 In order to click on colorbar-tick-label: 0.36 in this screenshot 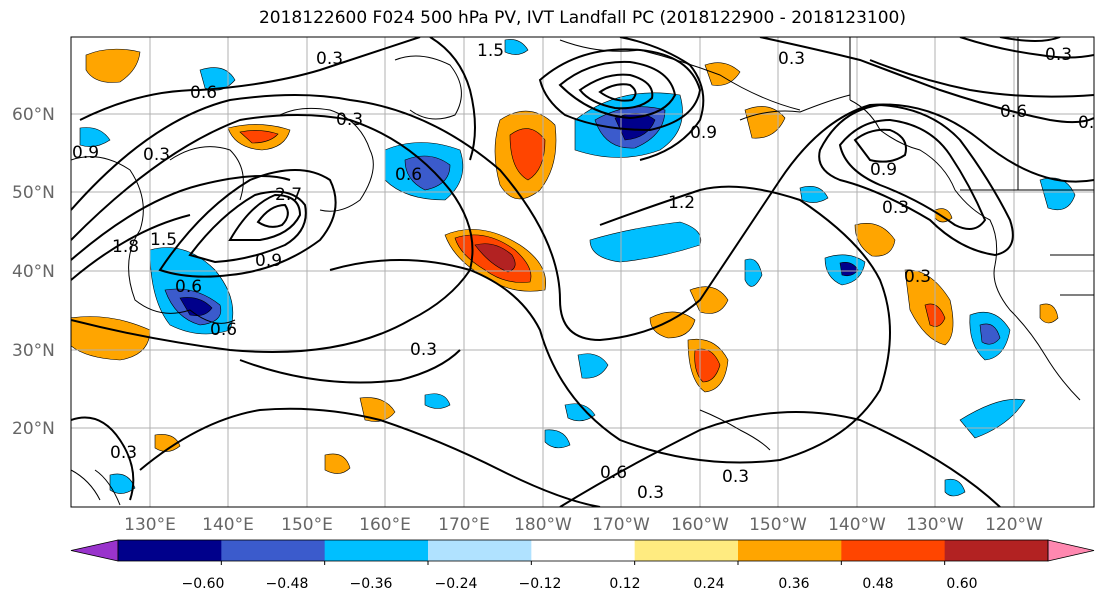, I will do `click(793, 584)`.